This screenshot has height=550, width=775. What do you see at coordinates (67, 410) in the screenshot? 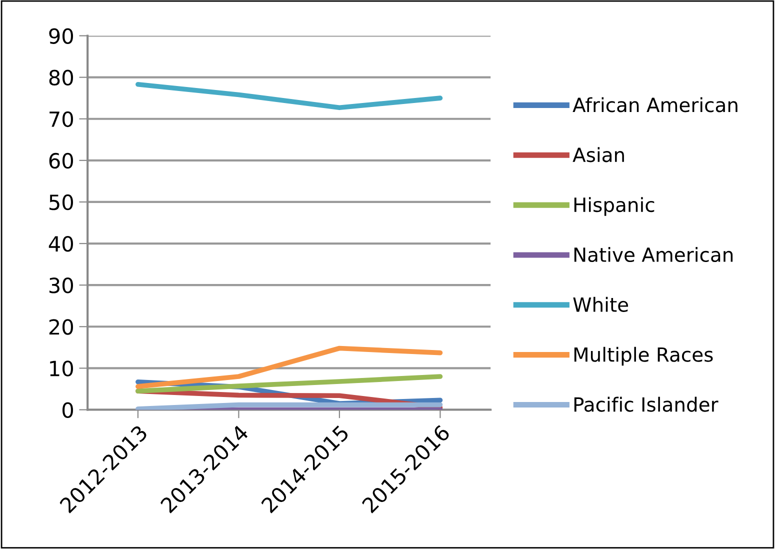
I see `y-tick-label: 0` at bounding box center [67, 410].